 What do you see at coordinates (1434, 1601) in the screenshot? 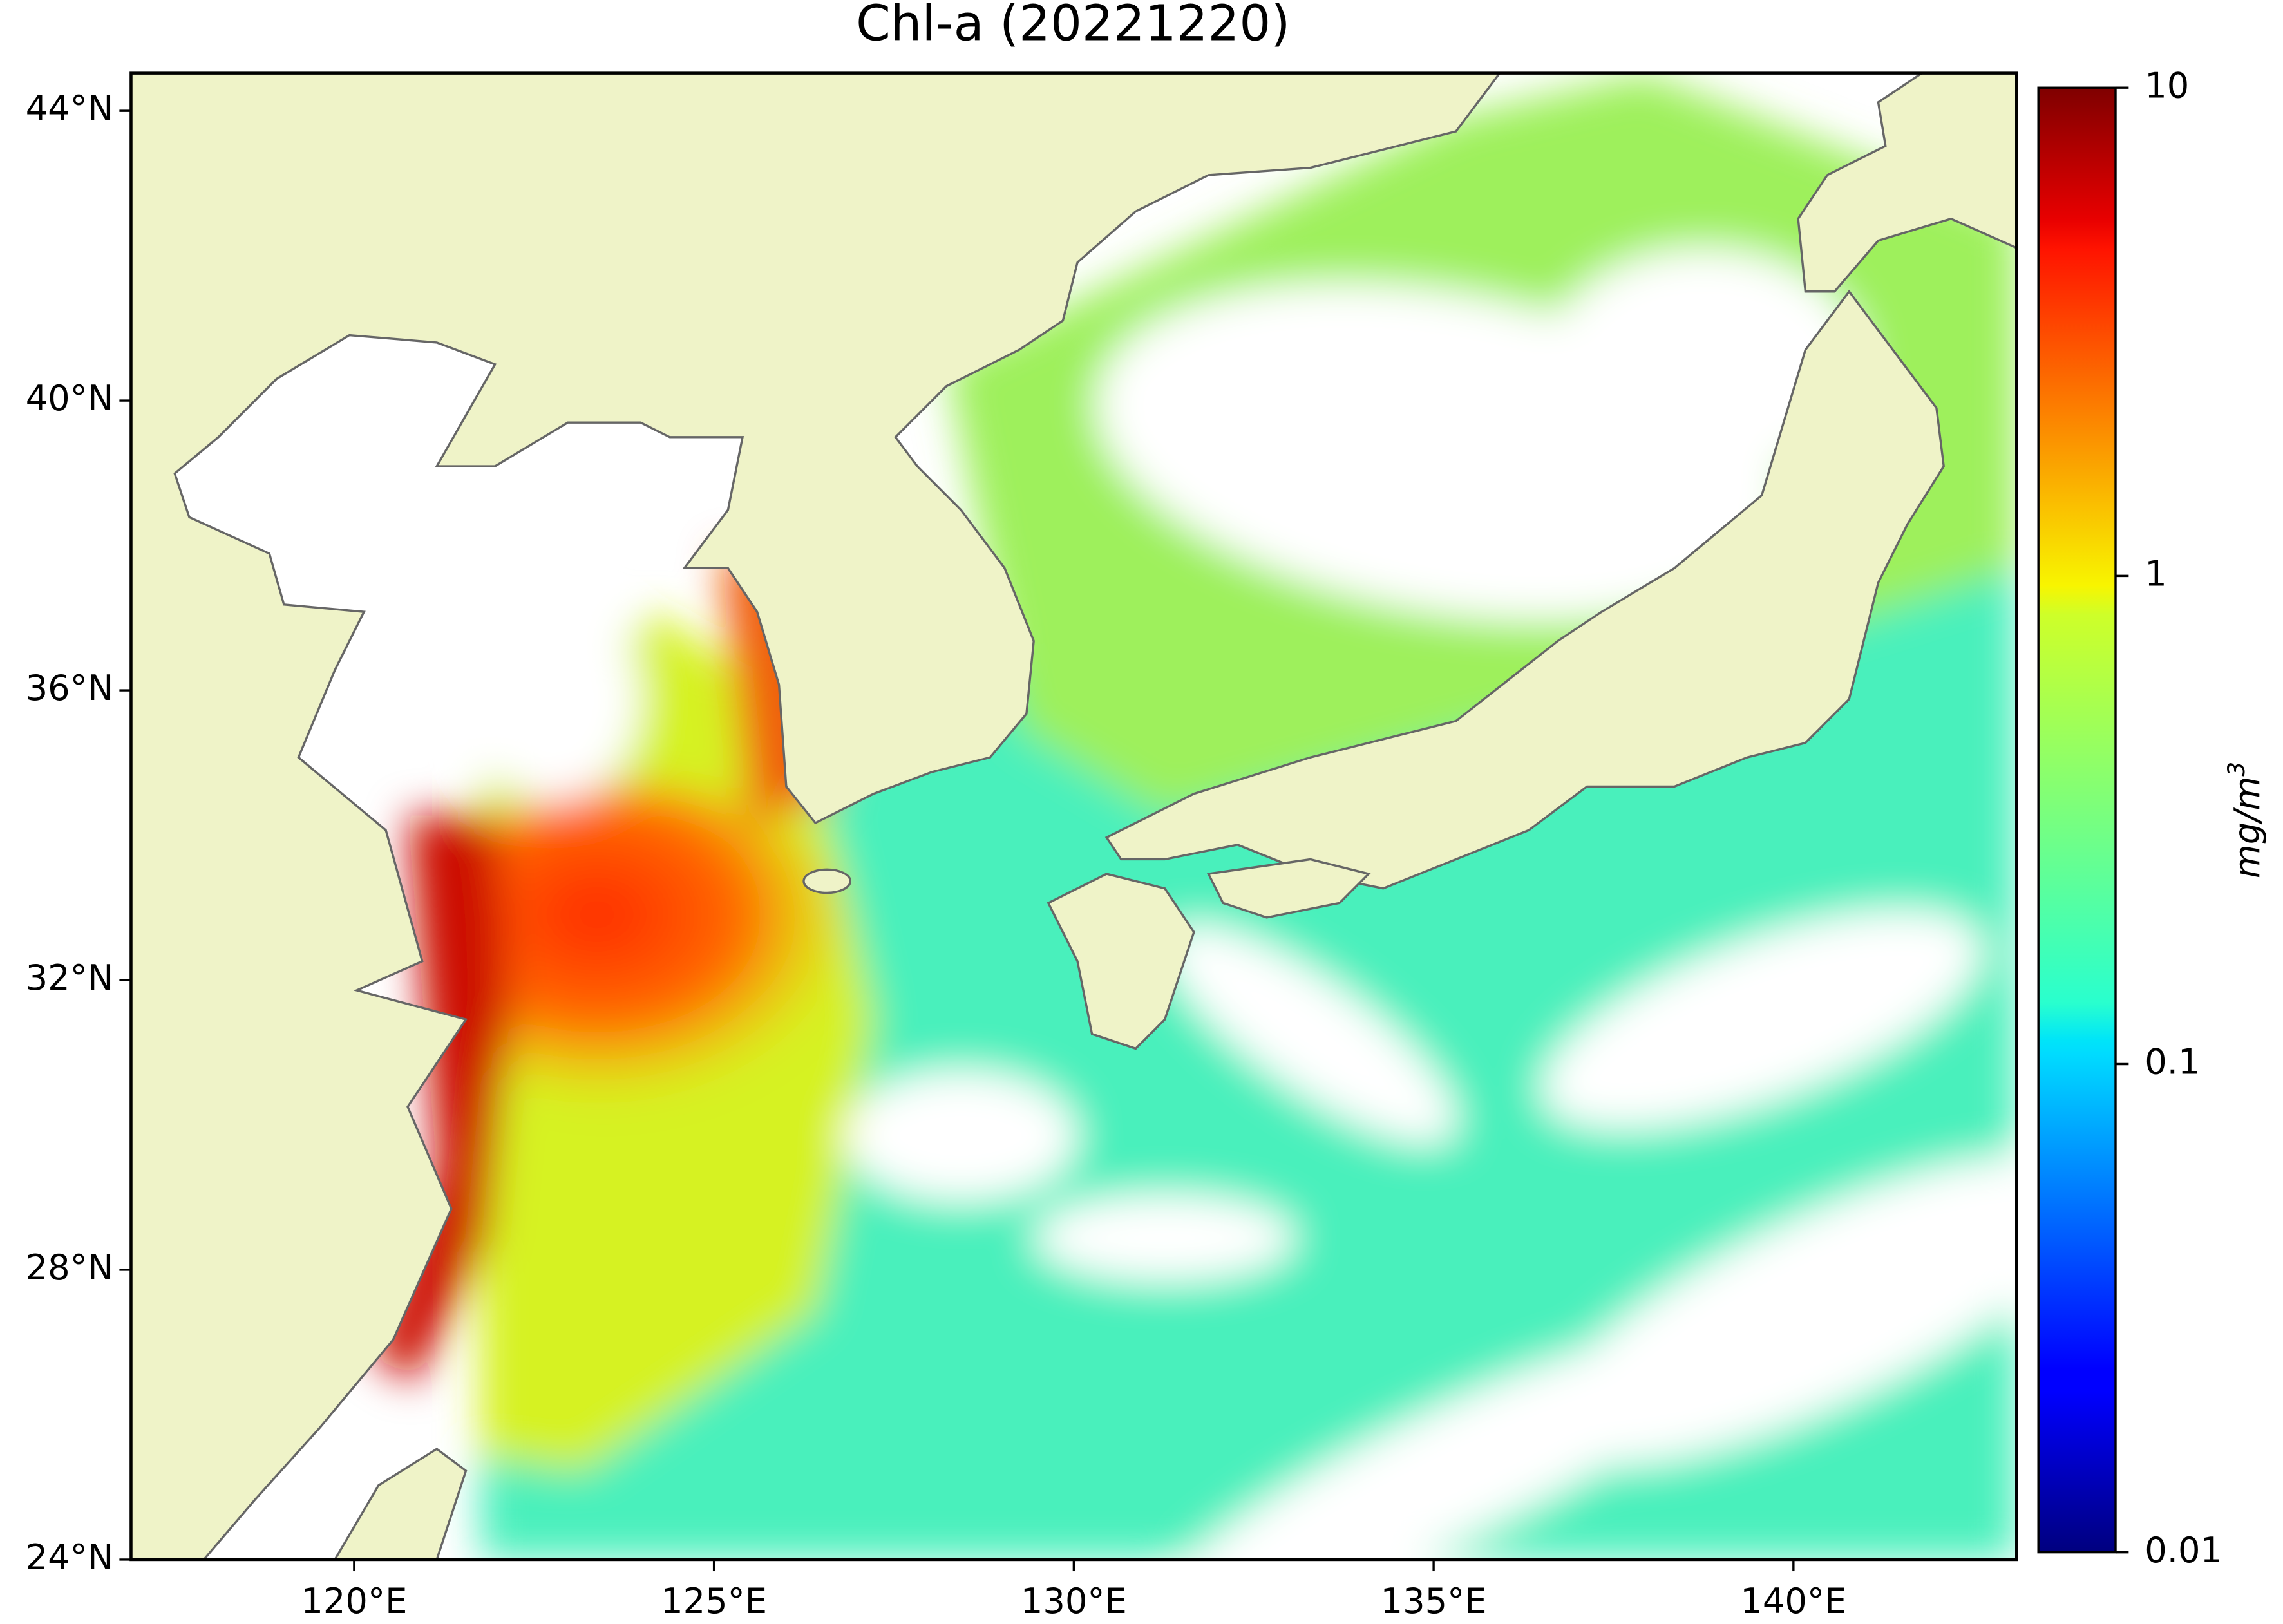
I see `x-tick-label: 135°E` at bounding box center [1434, 1601].